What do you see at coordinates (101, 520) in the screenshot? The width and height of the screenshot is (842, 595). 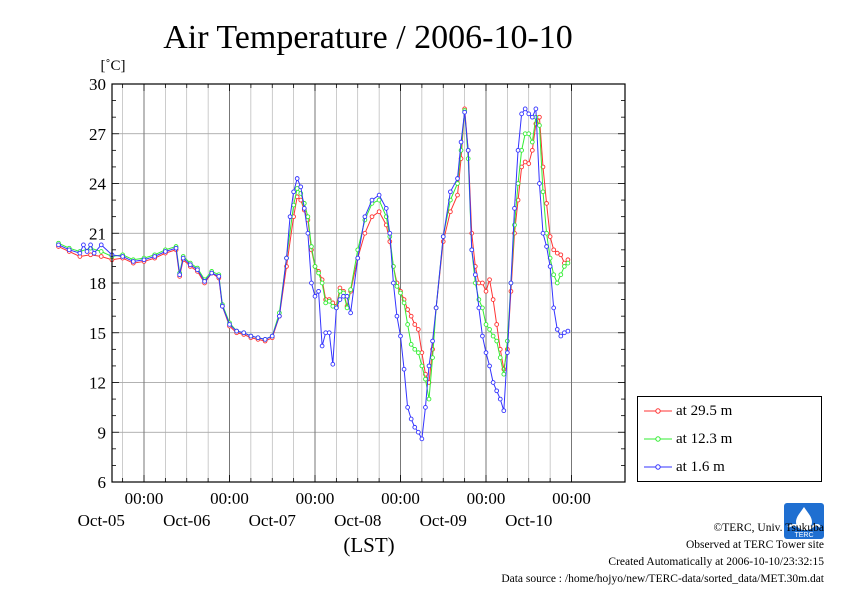 I see `x-tick-date-label: Oct-05` at bounding box center [101, 520].